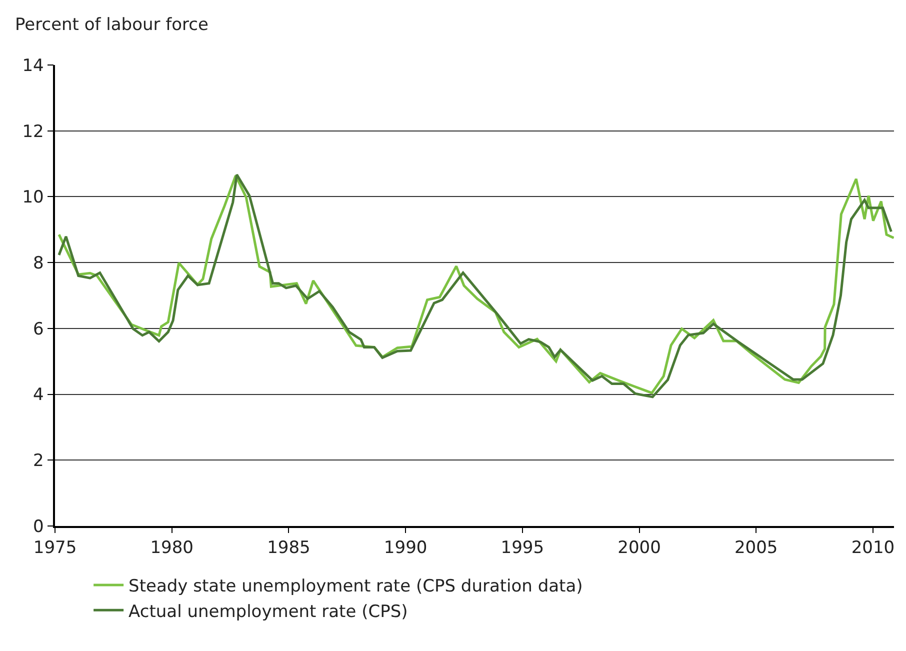 The width and height of the screenshot is (906, 651). What do you see at coordinates (756, 548) in the screenshot?
I see `x-tick-label: 2005` at bounding box center [756, 548].